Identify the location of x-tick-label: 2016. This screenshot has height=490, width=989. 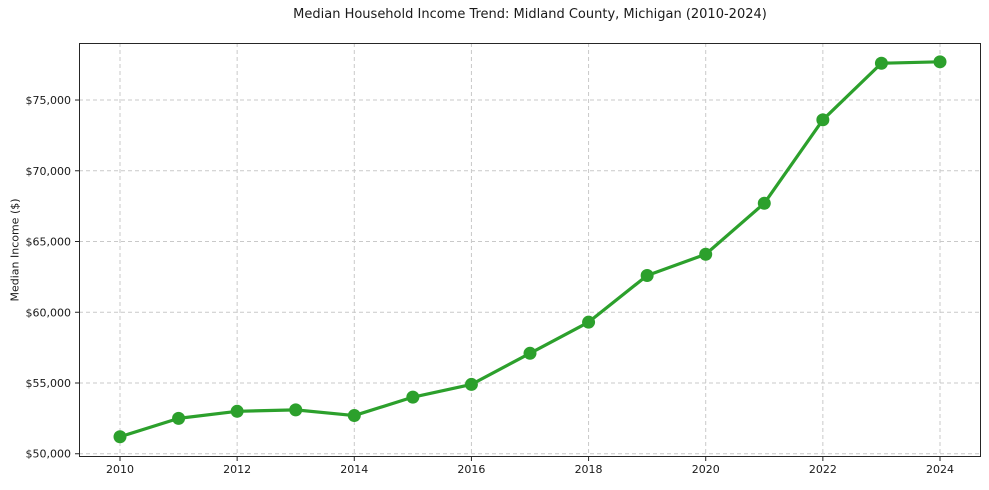
(471, 469).